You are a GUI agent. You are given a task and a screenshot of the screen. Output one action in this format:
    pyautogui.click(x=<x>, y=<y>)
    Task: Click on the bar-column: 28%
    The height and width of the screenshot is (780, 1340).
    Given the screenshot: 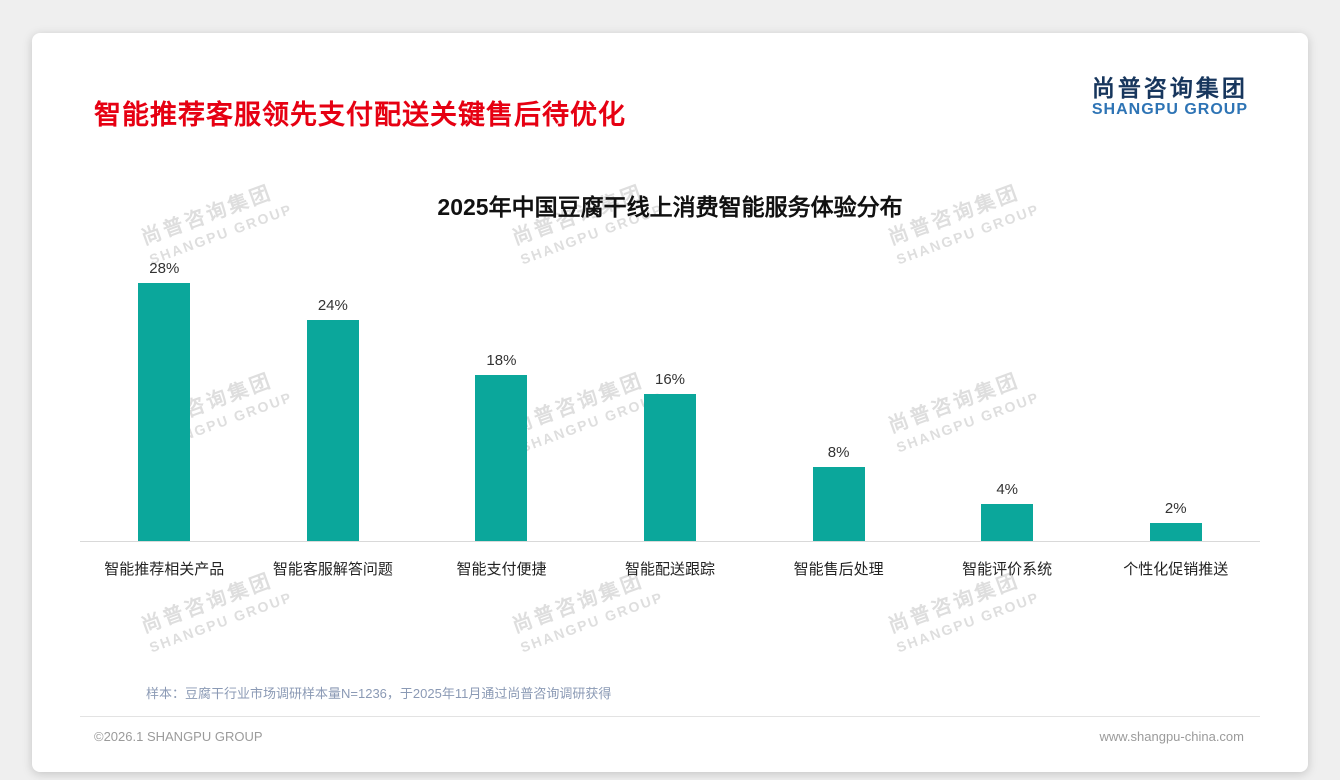 What is the action you would take?
    pyautogui.click(x=164, y=400)
    